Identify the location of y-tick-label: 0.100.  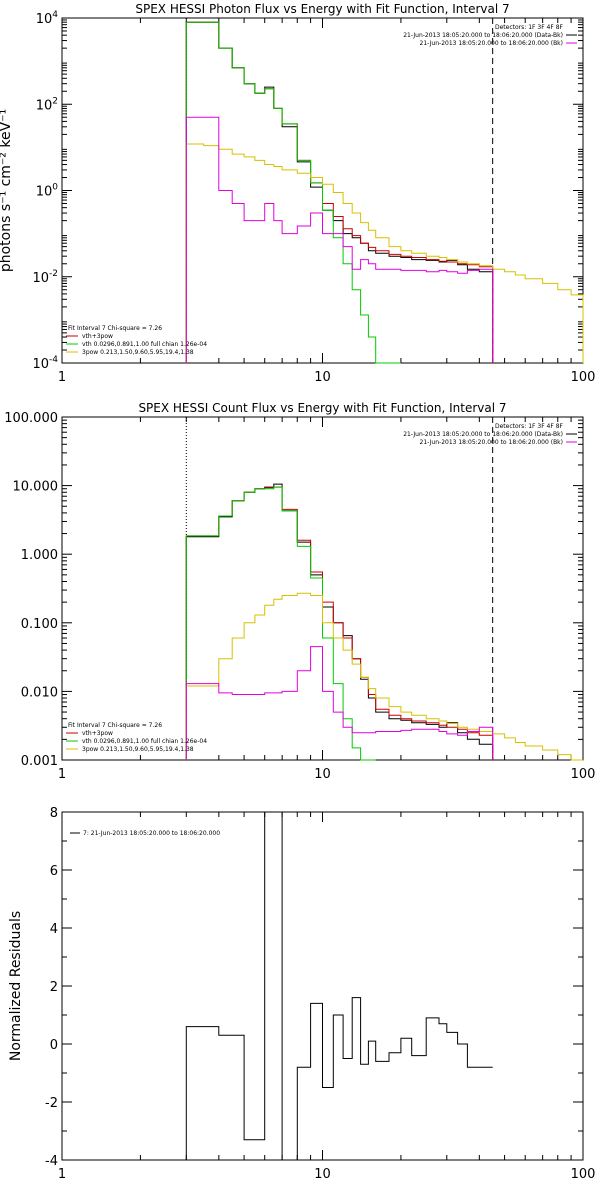
(39, 624).